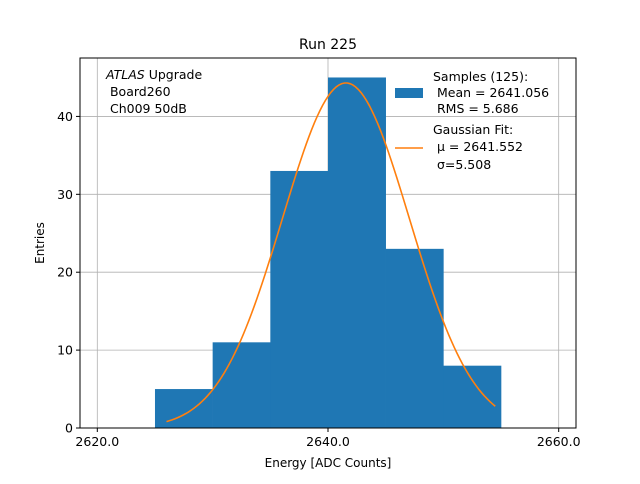 Image resolution: width=640 pixels, height=484 pixels. Describe the element at coordinates (328, 441) in the screenshot. I see `x-tick-label-1: 2640.0` at that location.